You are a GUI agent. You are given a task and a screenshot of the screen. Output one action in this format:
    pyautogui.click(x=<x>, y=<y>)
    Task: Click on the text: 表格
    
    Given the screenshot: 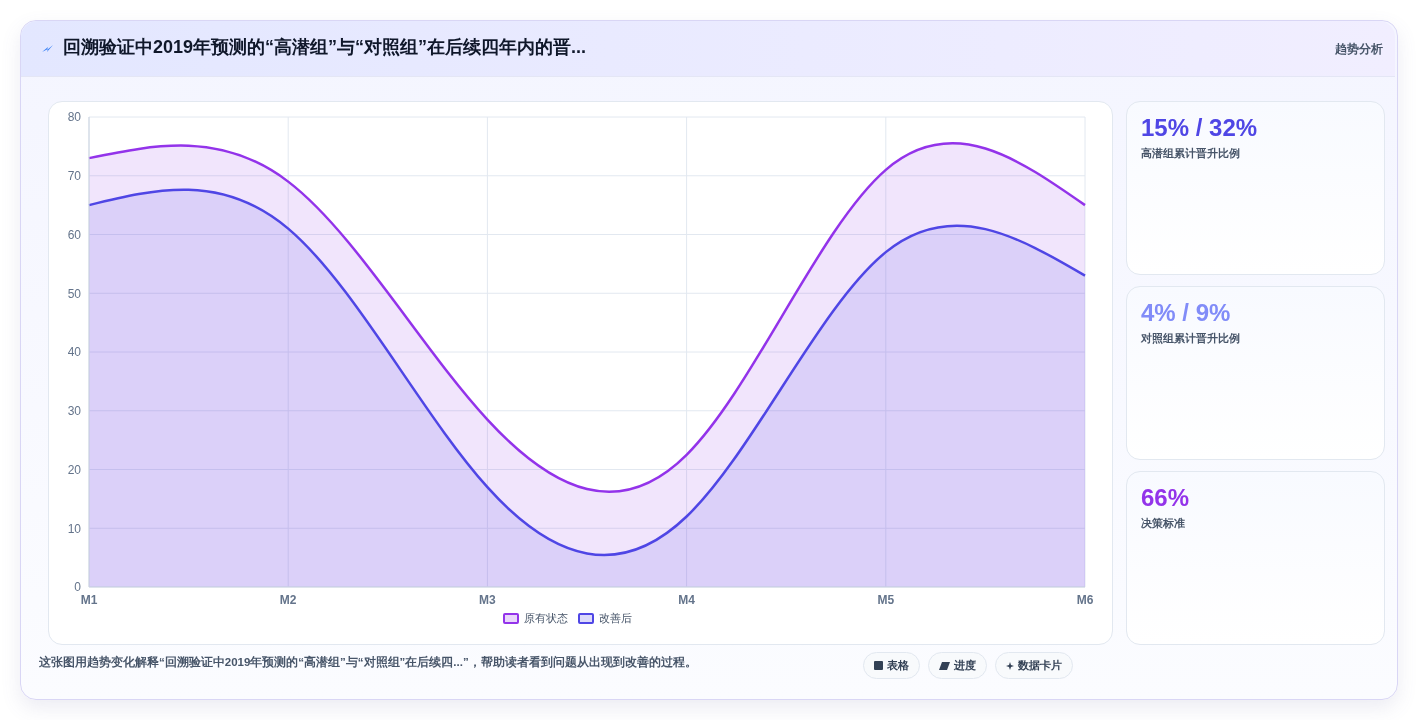 What is the action you would take?
    pyautogui.click(x=891, y=665)
    